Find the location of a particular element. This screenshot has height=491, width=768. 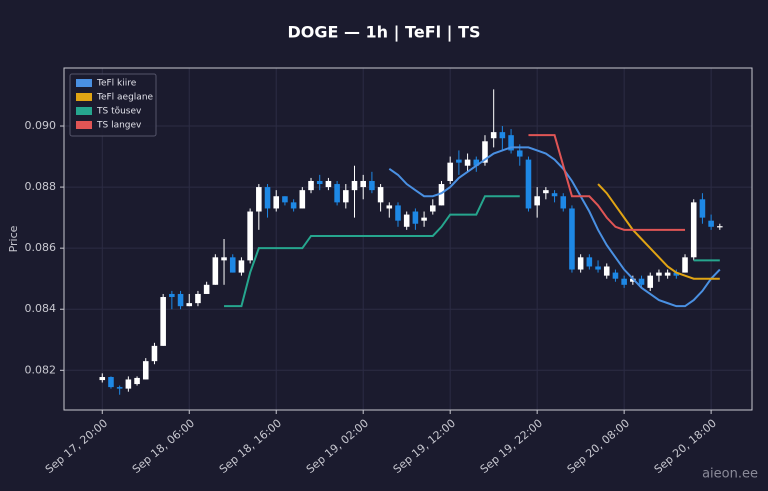

legend-label: TeFl aeglane is located at coordinates (125, 98).